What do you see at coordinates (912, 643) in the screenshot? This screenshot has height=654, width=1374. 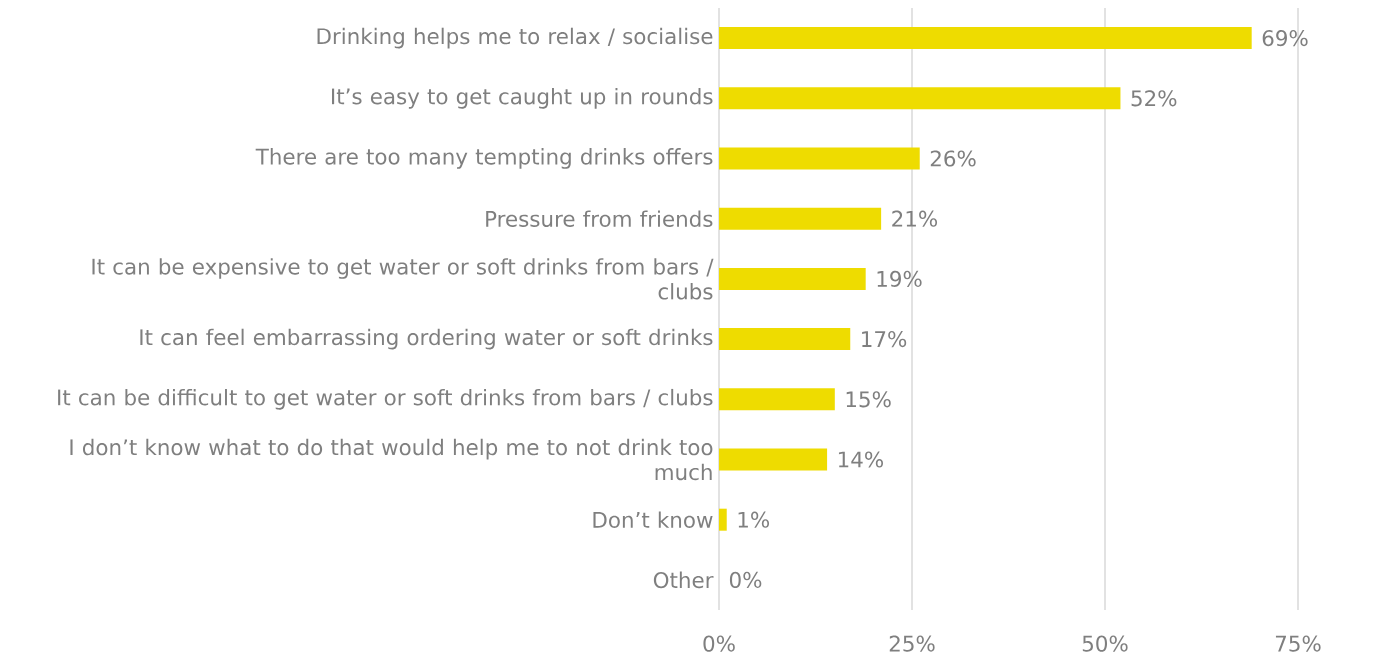 I see `x-tick-label: 25%` at bounding box center [912, 643].